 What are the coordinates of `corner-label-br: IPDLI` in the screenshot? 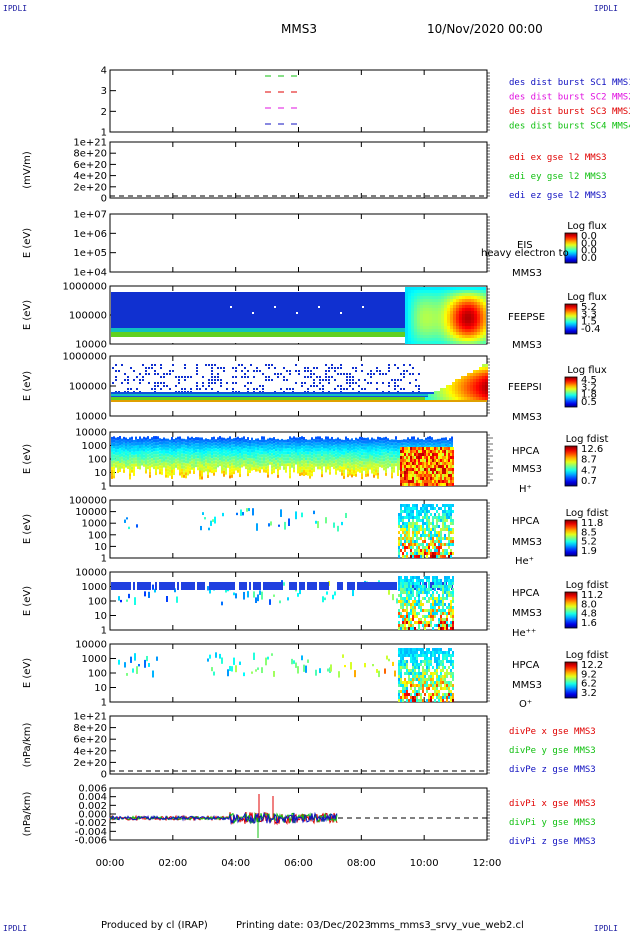 It's located at (605, 928).